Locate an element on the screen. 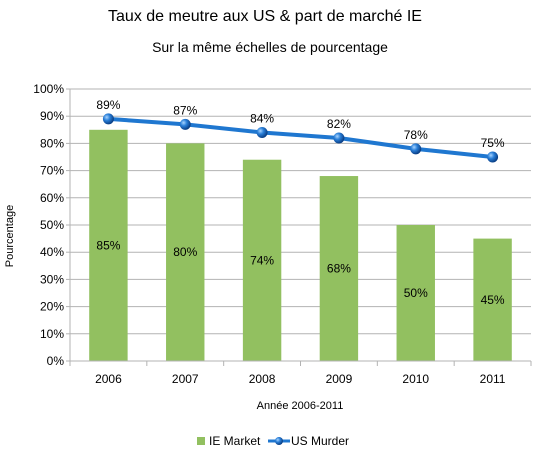  bar-value-label: 45% is located at coordinates (493, 300).